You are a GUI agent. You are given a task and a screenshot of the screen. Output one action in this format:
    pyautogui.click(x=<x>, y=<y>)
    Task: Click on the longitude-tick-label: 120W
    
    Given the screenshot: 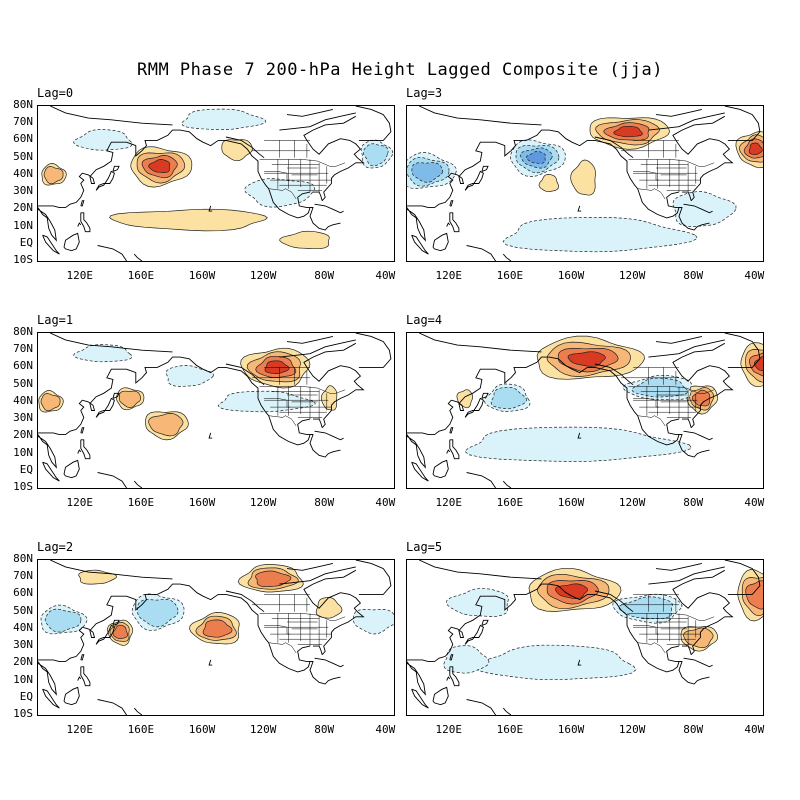 What is the action you would take?
    pyautogui.click(x=263, y=275)
    